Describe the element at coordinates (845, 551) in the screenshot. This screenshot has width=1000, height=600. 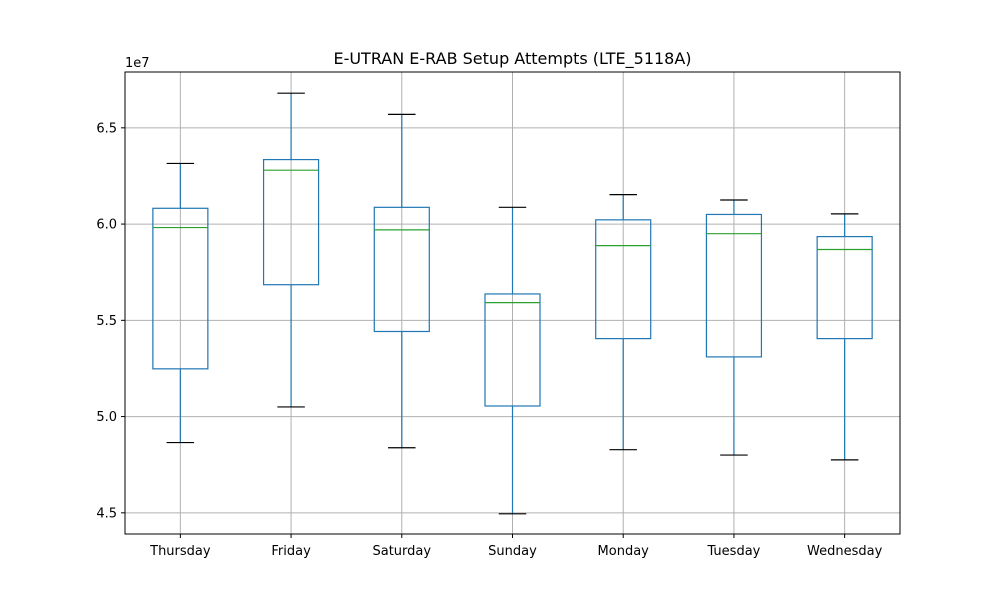
I see `x-tick-label: Wednesday` at that location.